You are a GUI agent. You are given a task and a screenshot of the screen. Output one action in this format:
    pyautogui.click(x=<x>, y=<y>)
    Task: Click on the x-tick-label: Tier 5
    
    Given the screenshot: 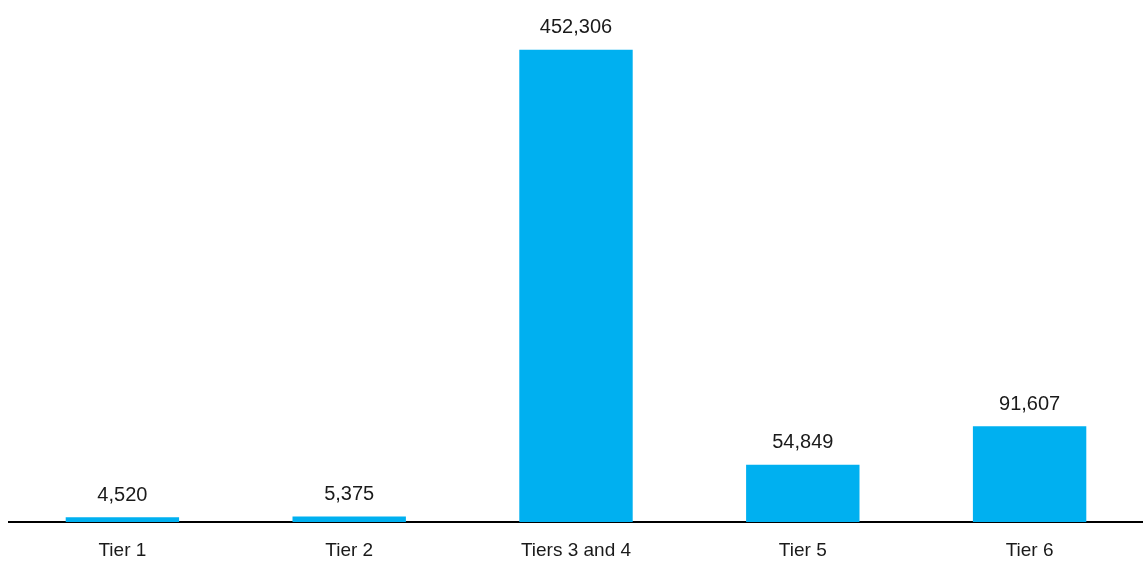 What is the action you would take?
    pyautogui.click(x=802, y=549)
    